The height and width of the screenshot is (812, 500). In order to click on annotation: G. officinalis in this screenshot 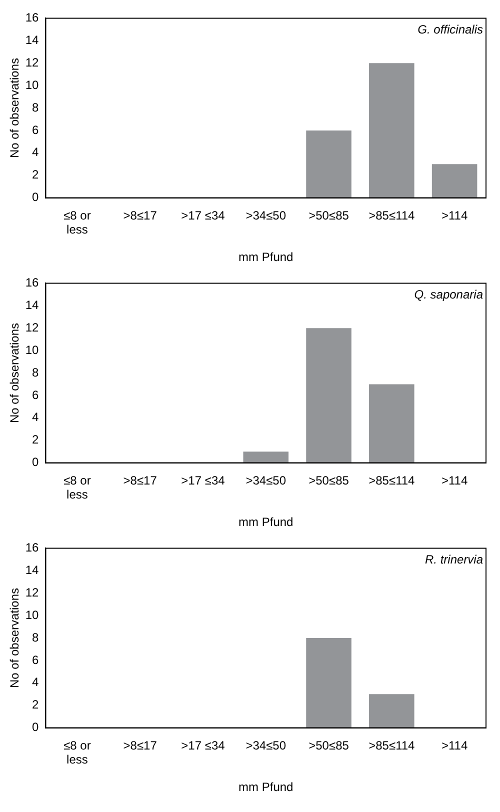, I will do `click(450, 29)`.